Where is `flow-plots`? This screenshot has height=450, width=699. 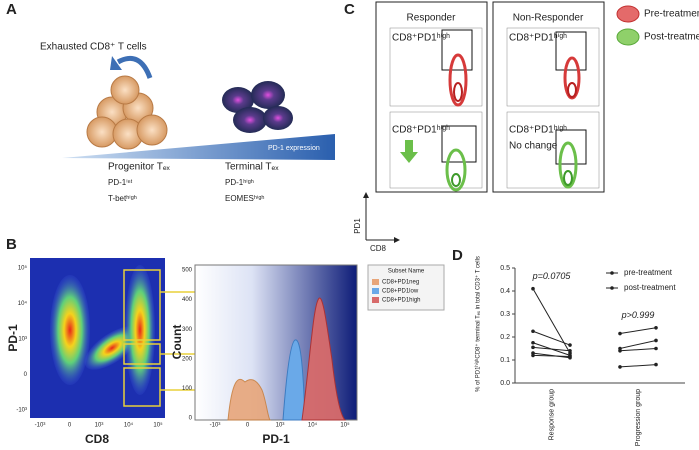 flow-plots is located at coordinates (494, 109).